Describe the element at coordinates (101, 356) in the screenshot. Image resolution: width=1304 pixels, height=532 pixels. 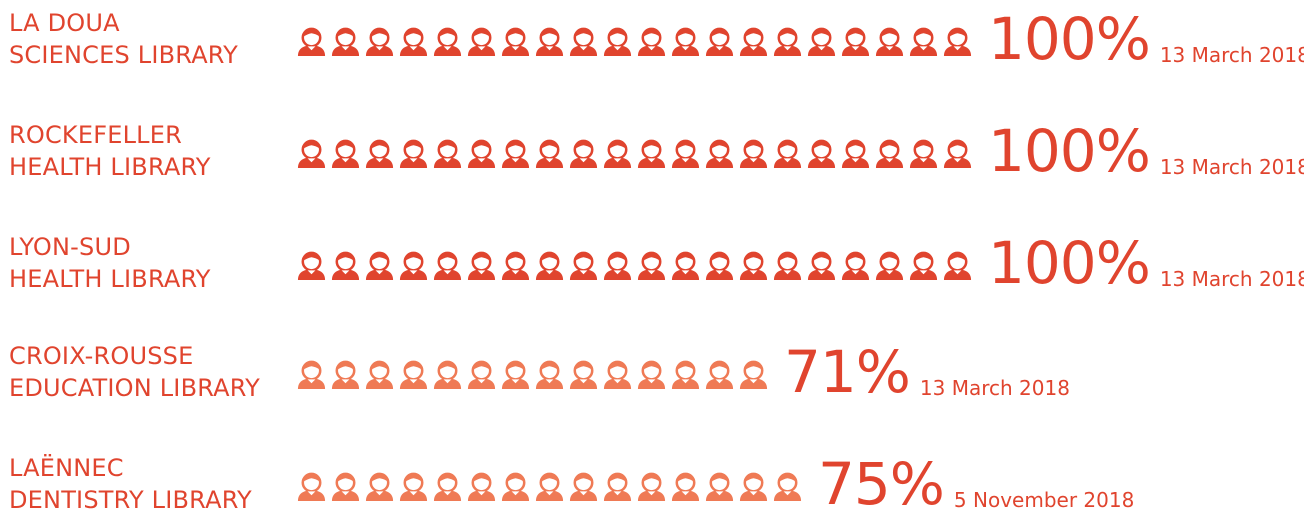
I see `library-label-line1: CROIX-ROUSSE` at that location.